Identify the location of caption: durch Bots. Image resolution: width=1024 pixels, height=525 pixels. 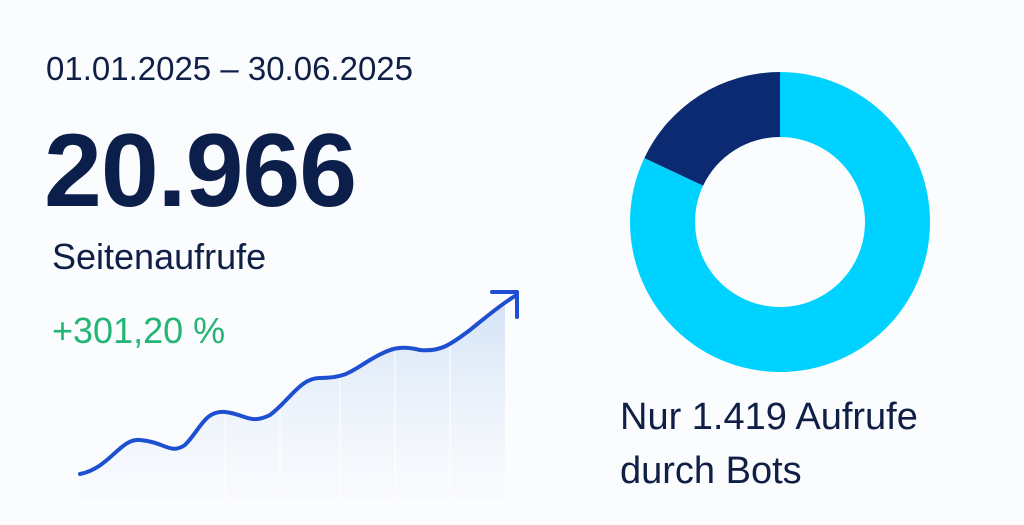
(711, 471).